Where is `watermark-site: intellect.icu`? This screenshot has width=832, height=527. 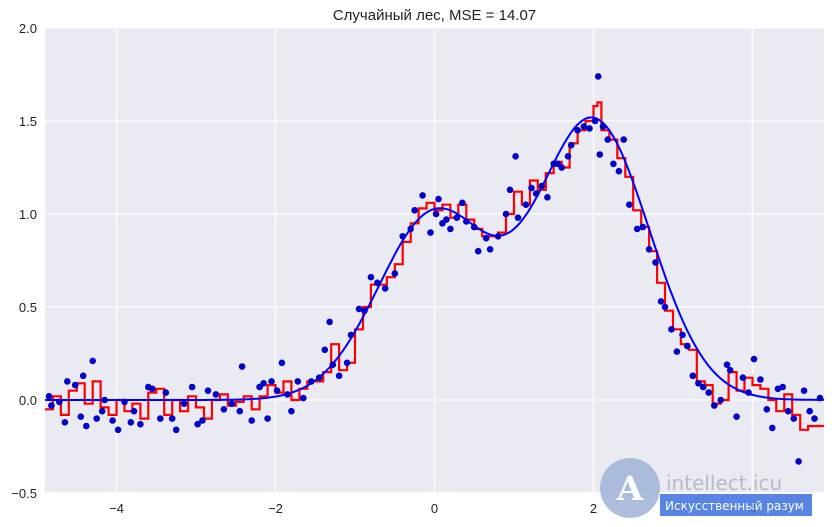
watermark-site: intellect.icu is located at coordinates (724, 483).